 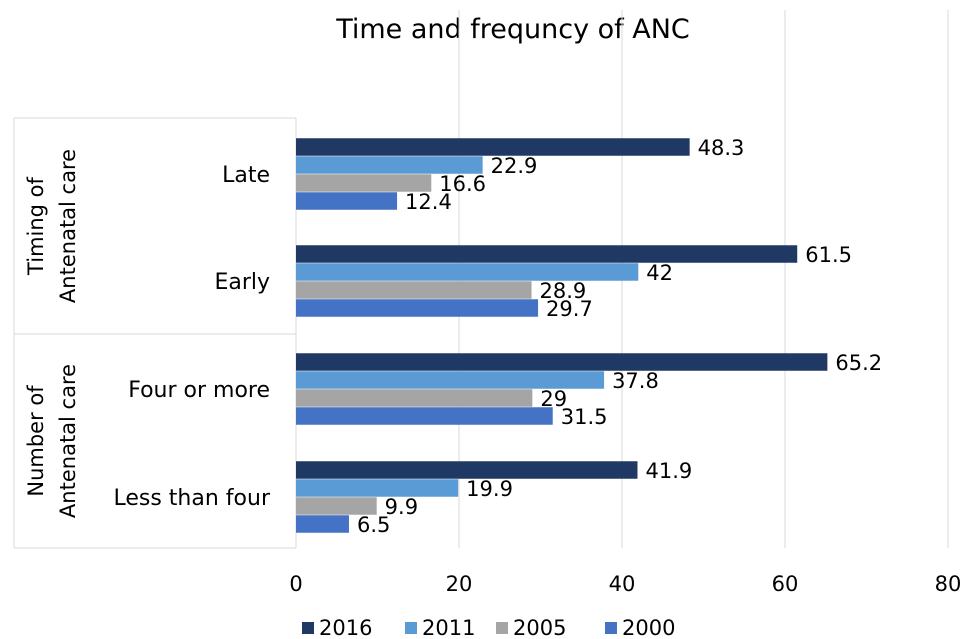 I want to click on x-axis-ticks: 0 20 40 60 80, so click(x=625, y=584).